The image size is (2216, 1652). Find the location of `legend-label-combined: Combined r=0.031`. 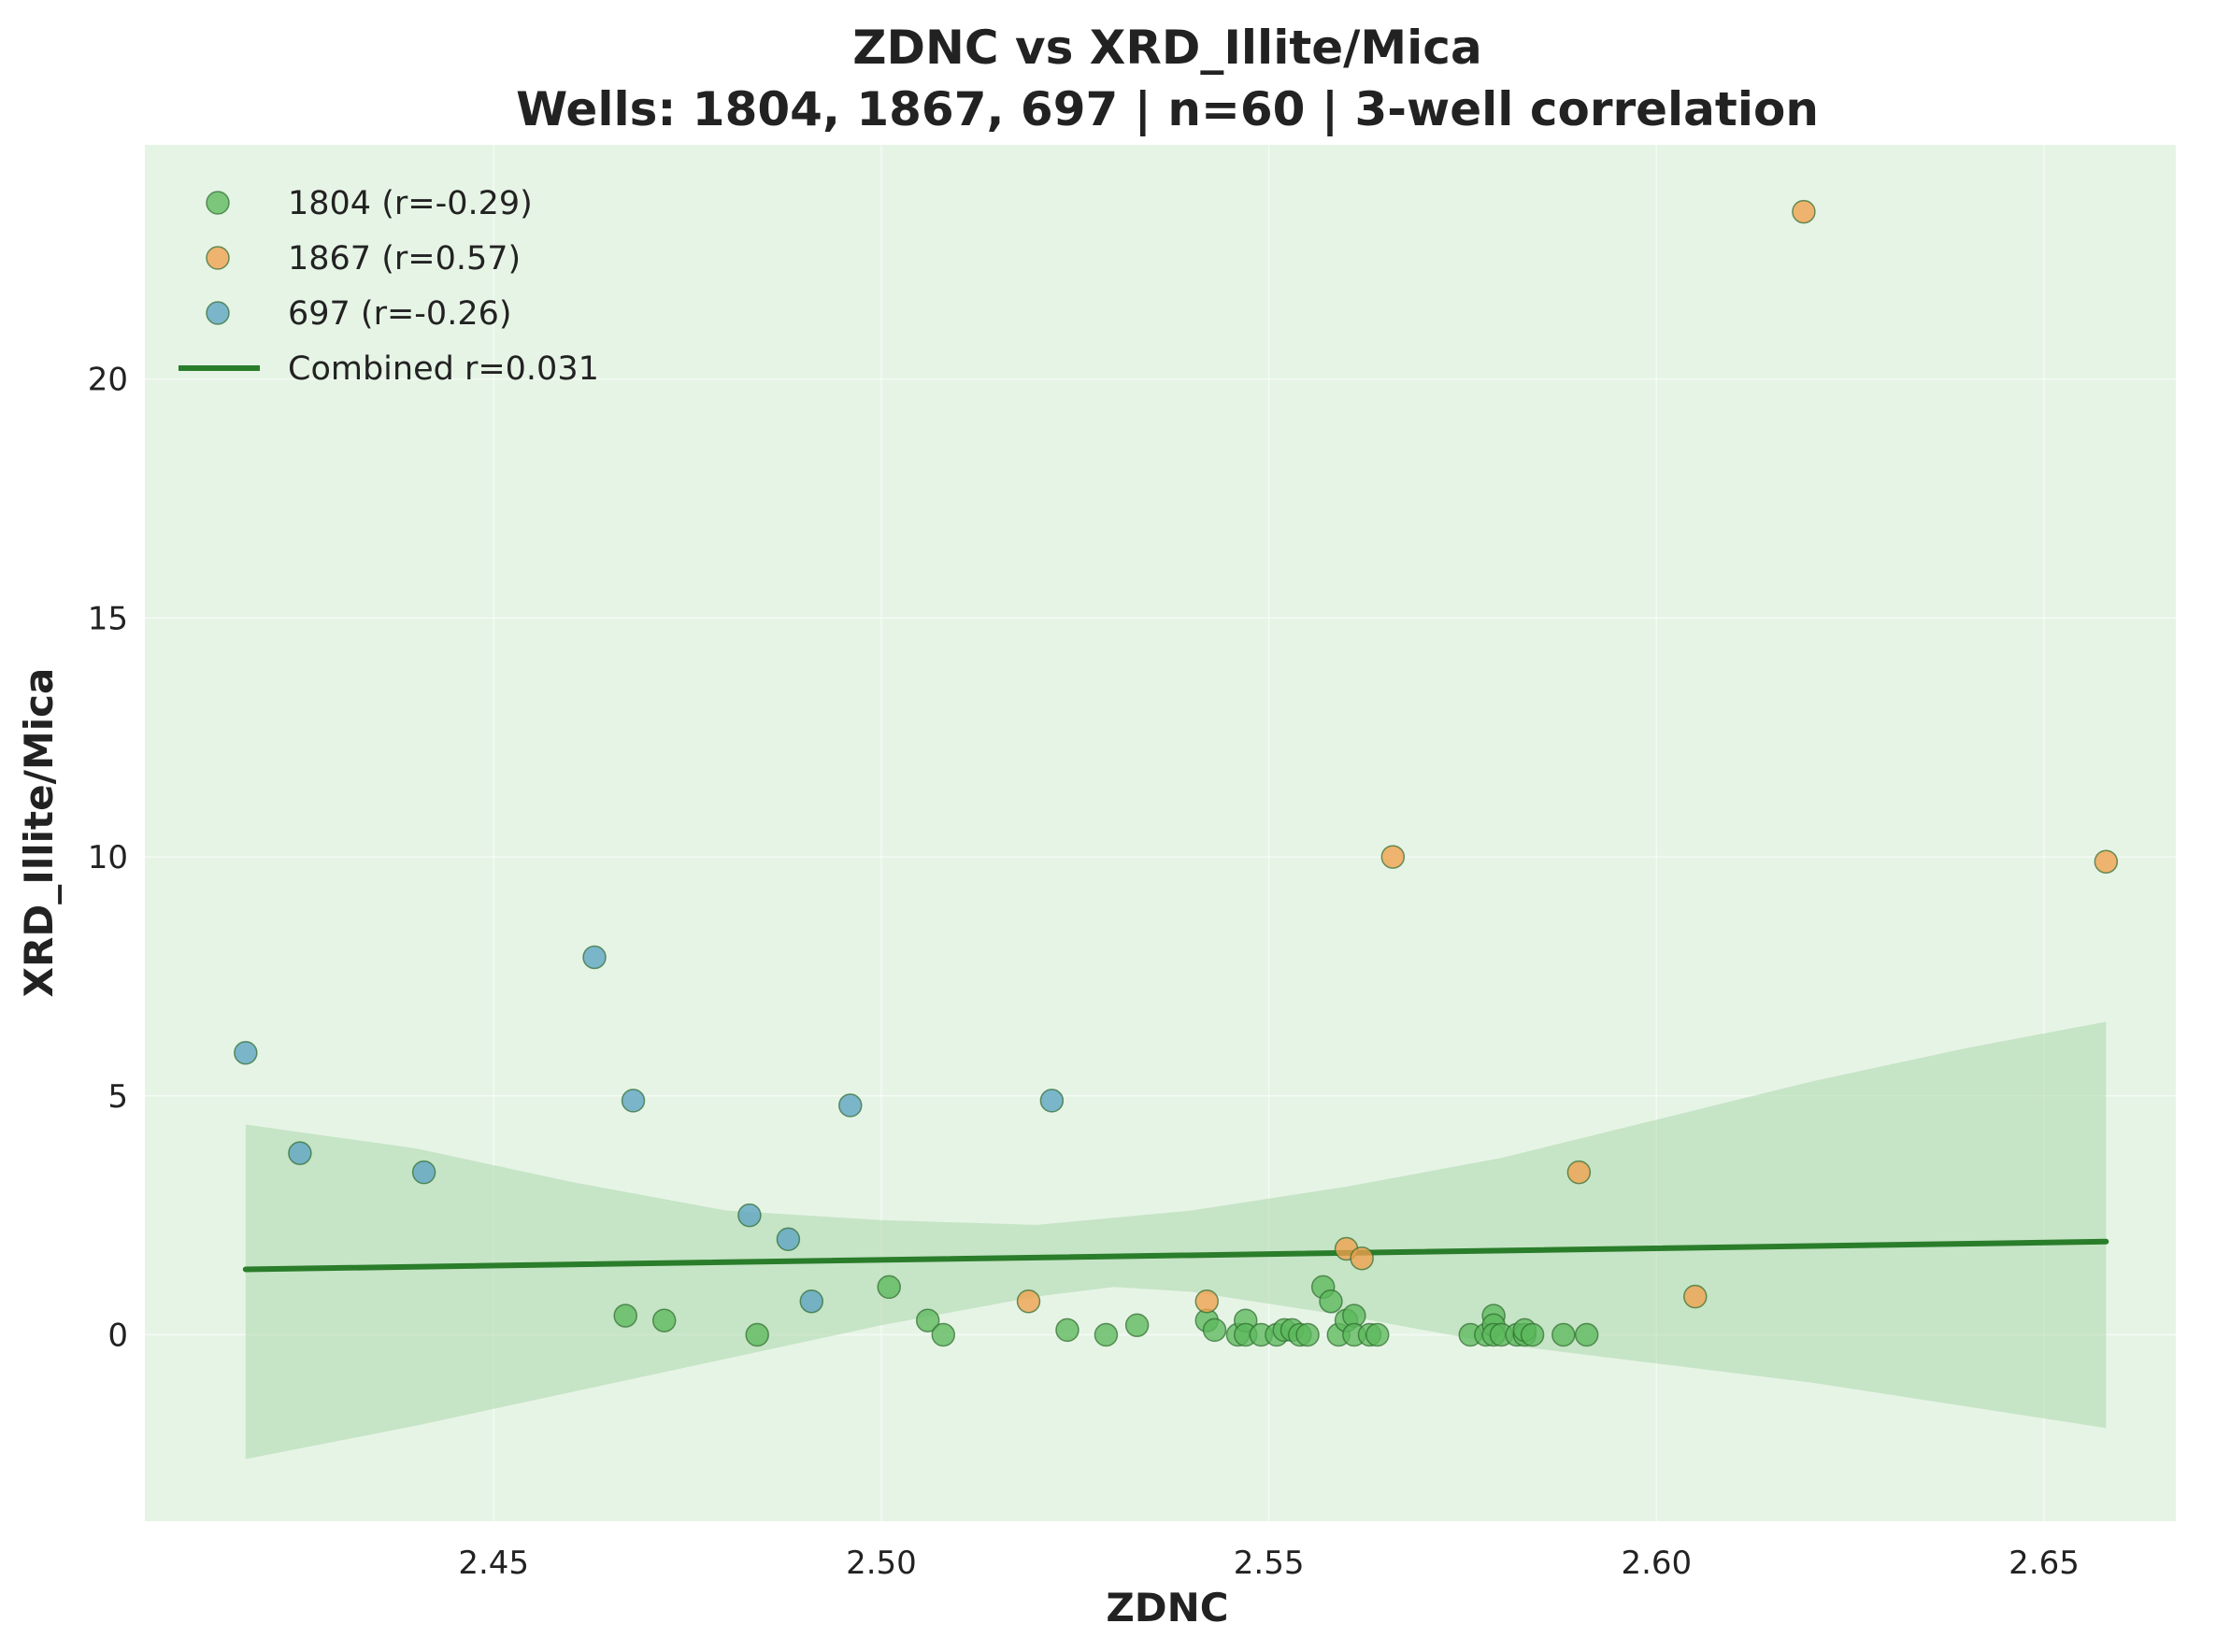

legend-label-combined: Combined r=0.031 is located at coordinates (443, 369).